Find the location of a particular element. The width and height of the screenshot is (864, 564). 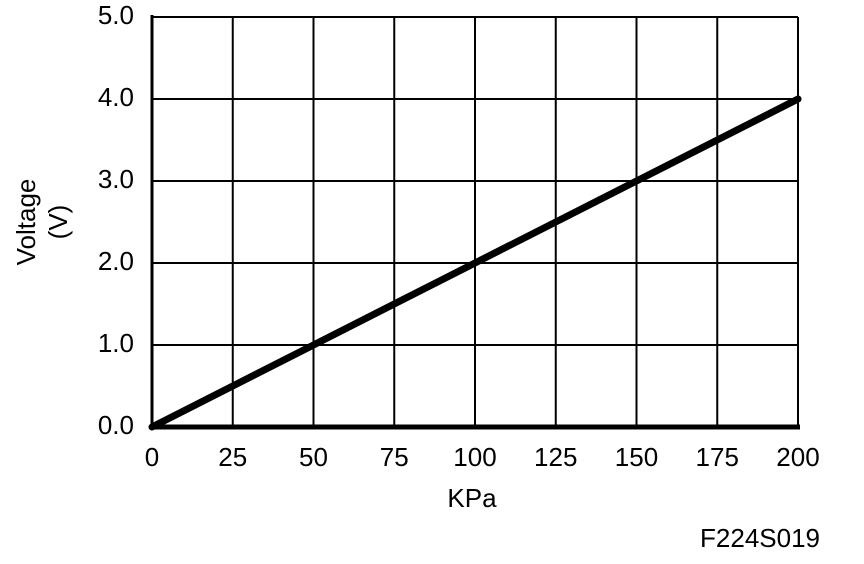

x-tick-label: 75 is located at coordinates (394, 457).